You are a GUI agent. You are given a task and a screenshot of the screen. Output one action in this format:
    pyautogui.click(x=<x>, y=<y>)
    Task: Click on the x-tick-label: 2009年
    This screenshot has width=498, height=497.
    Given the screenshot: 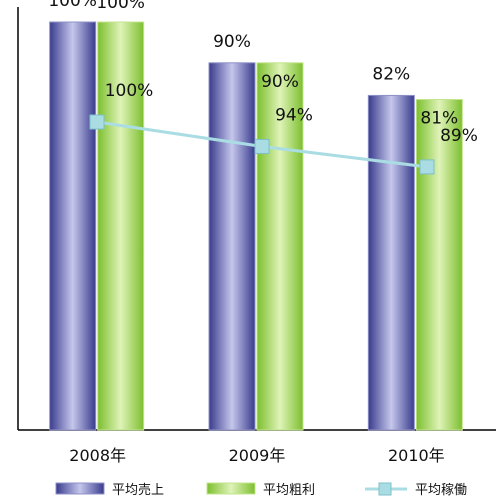 What is the action you would take?
    pyautogui.click(x=257, y=455)
    